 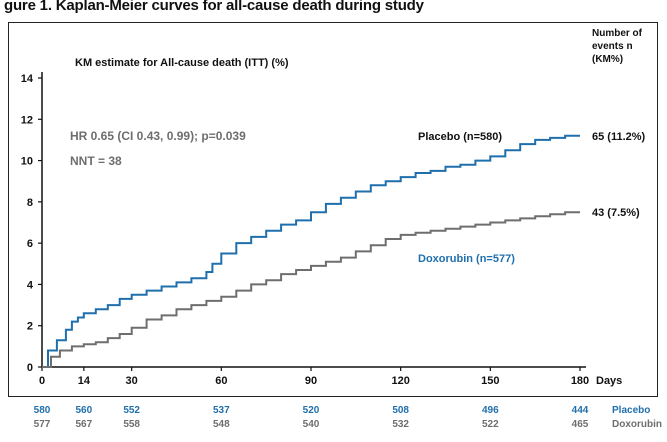 What do you see at coordinates (616, 213) in the screenshot?
I see `end-label-doxorubin: 43 (7.5%)` at bounding box center [616, 213].